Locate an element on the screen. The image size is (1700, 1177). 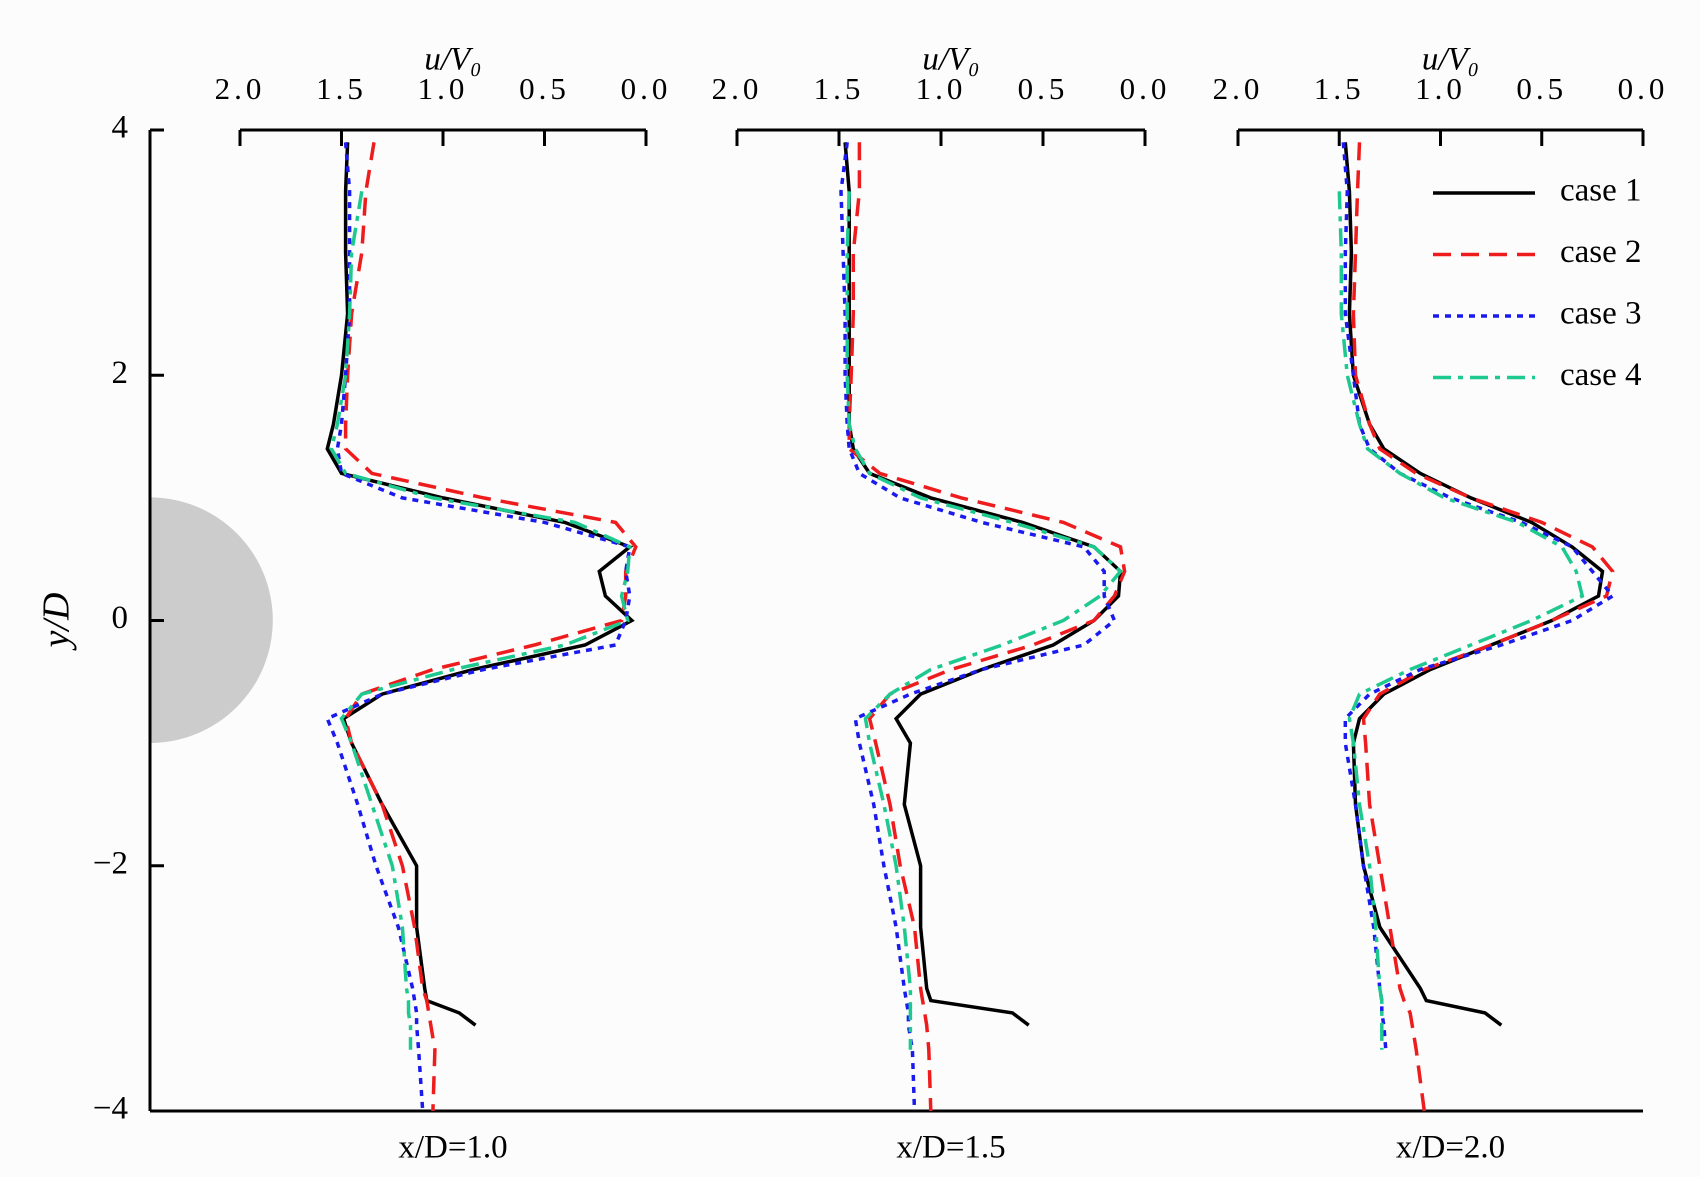
cylinder is located at coordinates (211, 620).